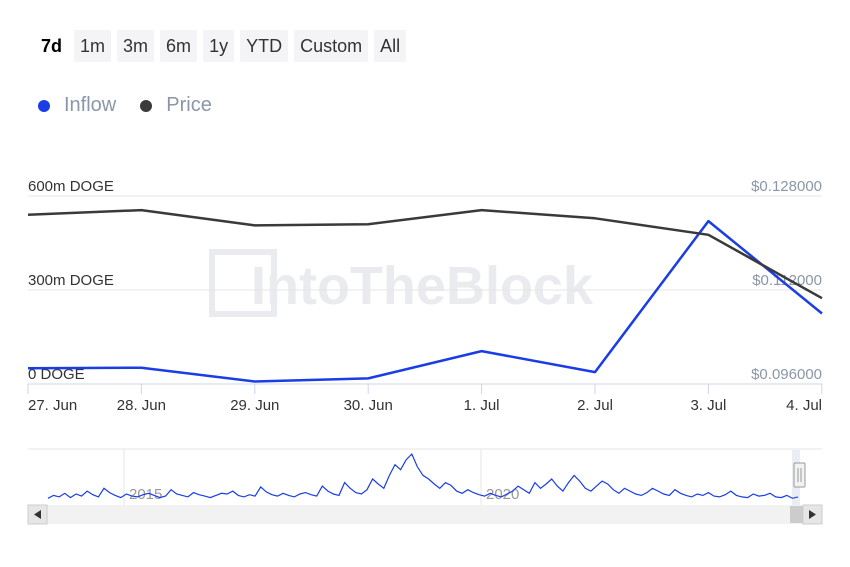 This screenshot has width=850, height=567. I want to click on scroll-left-icon, so click(37, 514).